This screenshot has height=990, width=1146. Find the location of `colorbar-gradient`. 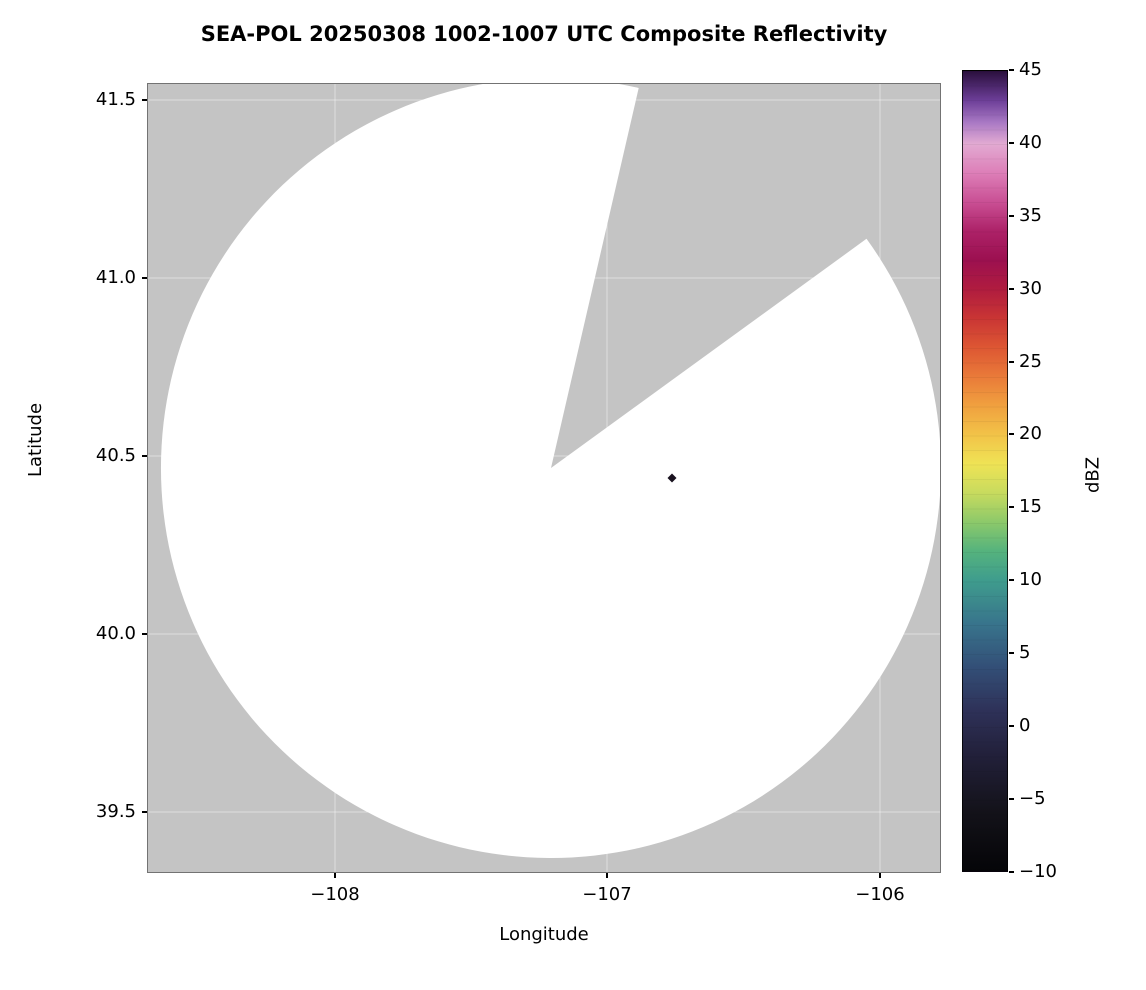

colorbar-gradient is located at coordinates (985, 471).